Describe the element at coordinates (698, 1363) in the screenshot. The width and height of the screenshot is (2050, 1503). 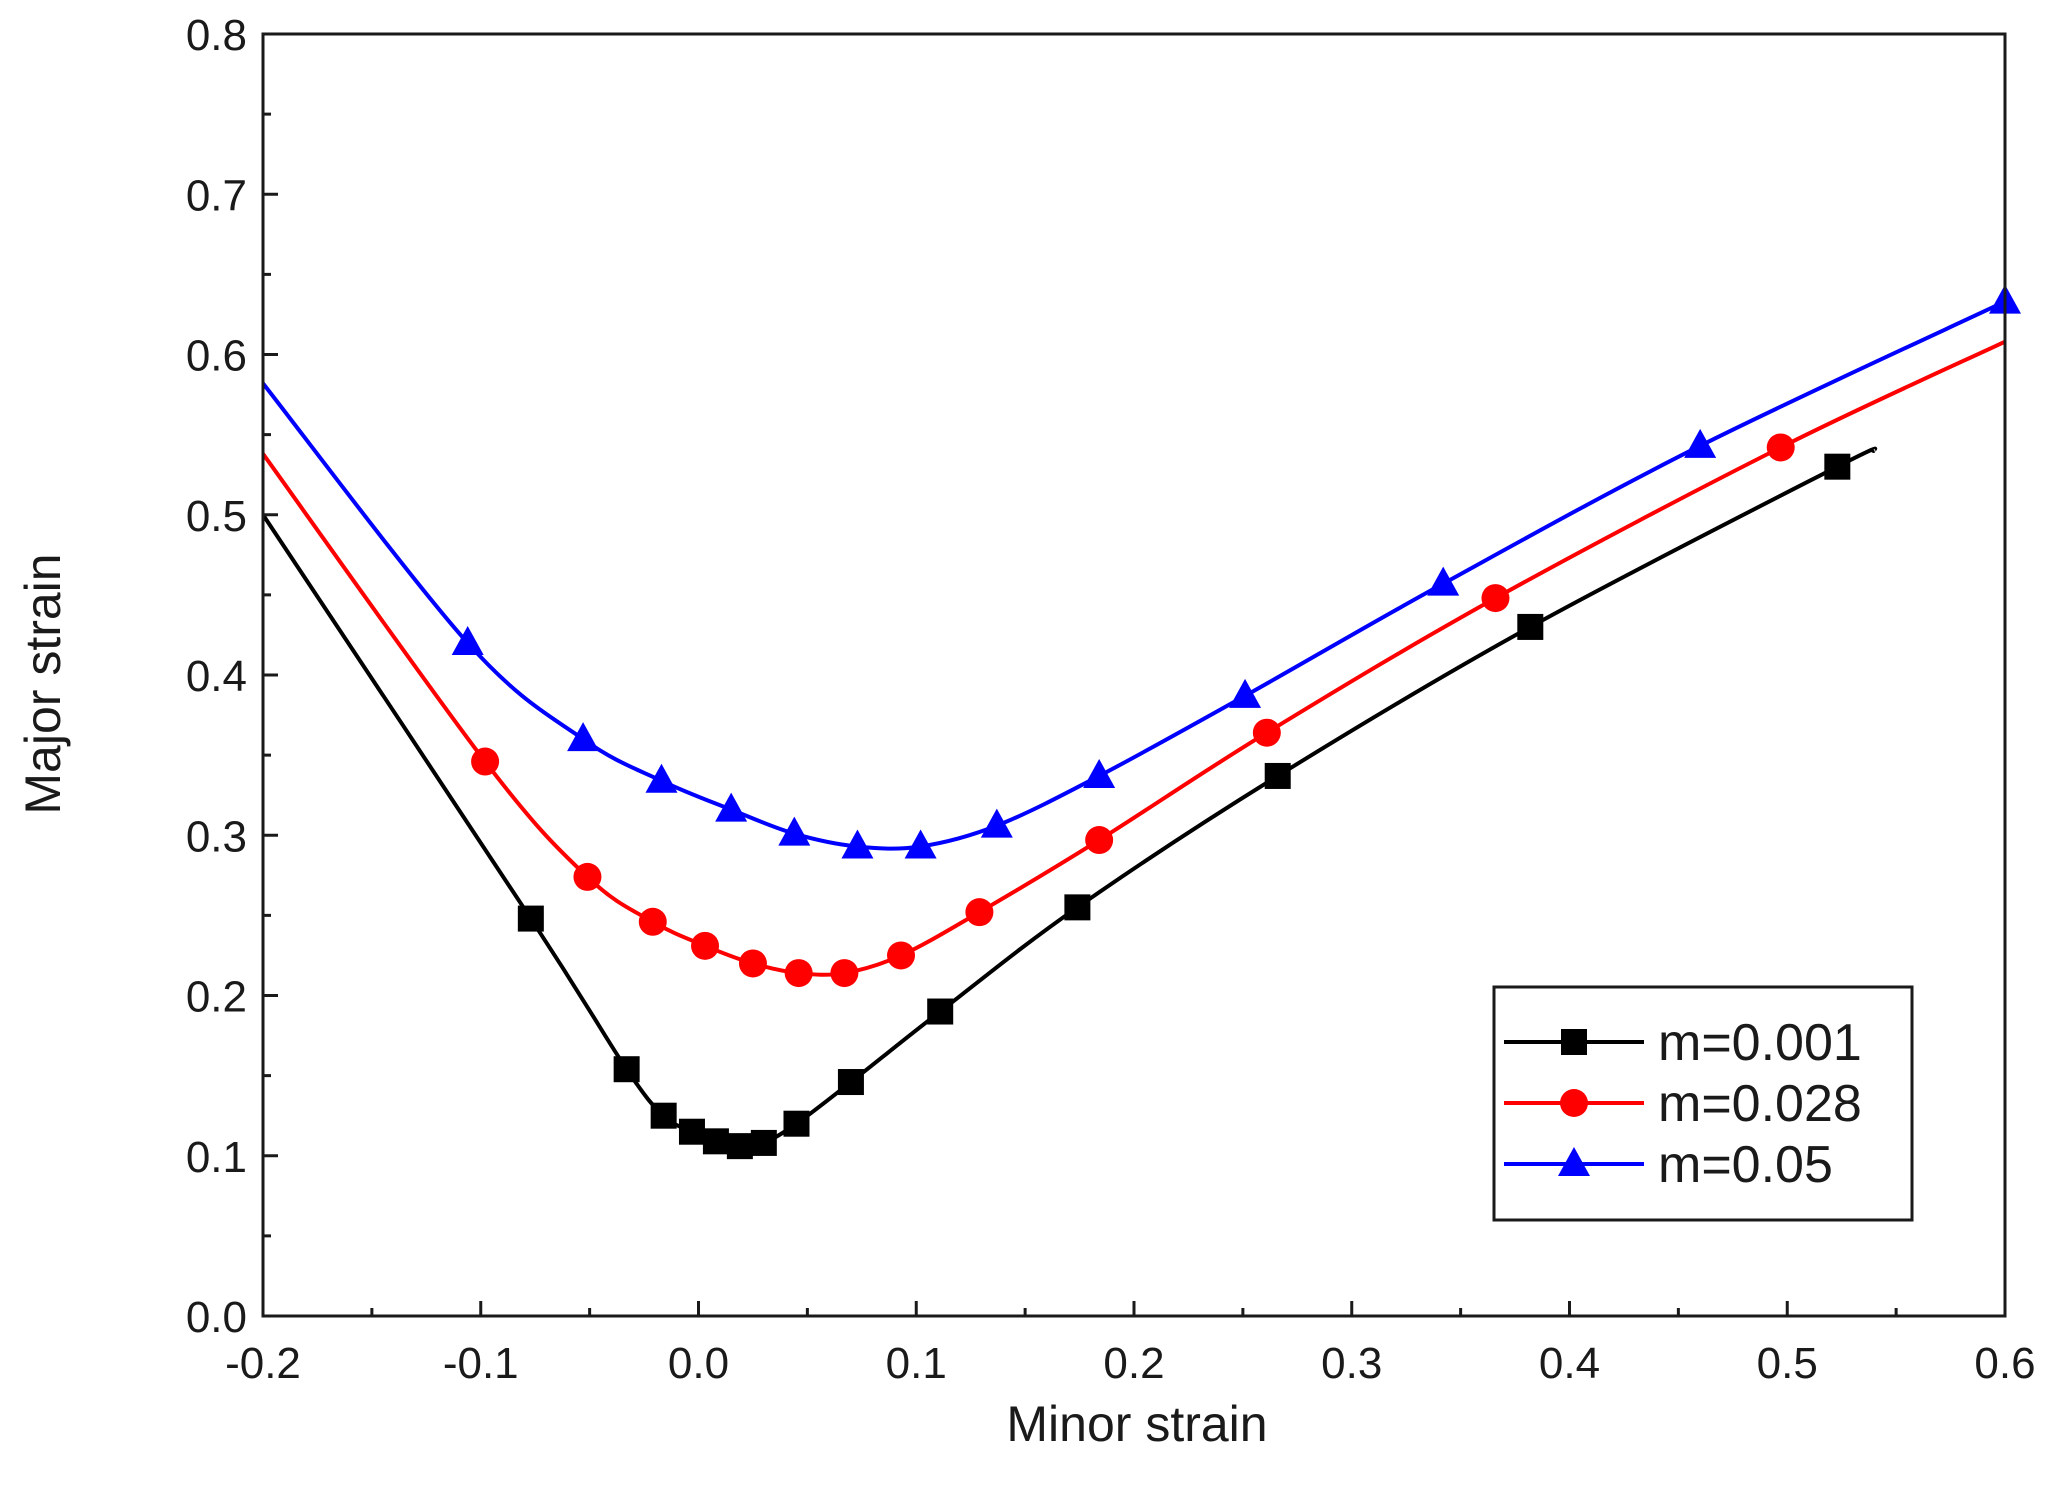
I see `x-tick-label: 0.0` at that location.